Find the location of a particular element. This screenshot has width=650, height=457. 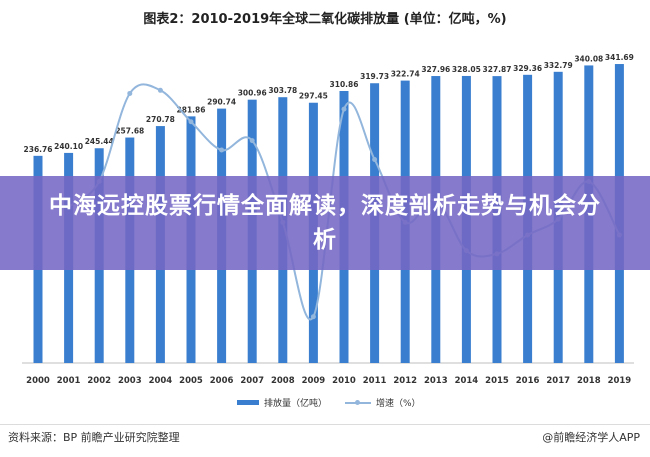

headline-text: 中海远控股票行情全面解读，深度剖析走势与机会分析 is located at coordinates (325, 223).